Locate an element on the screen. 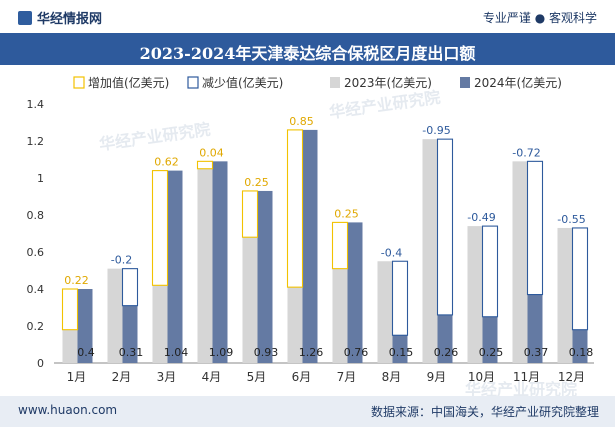  value-label-2024: 0.31 is located at coordinates (131, 352).